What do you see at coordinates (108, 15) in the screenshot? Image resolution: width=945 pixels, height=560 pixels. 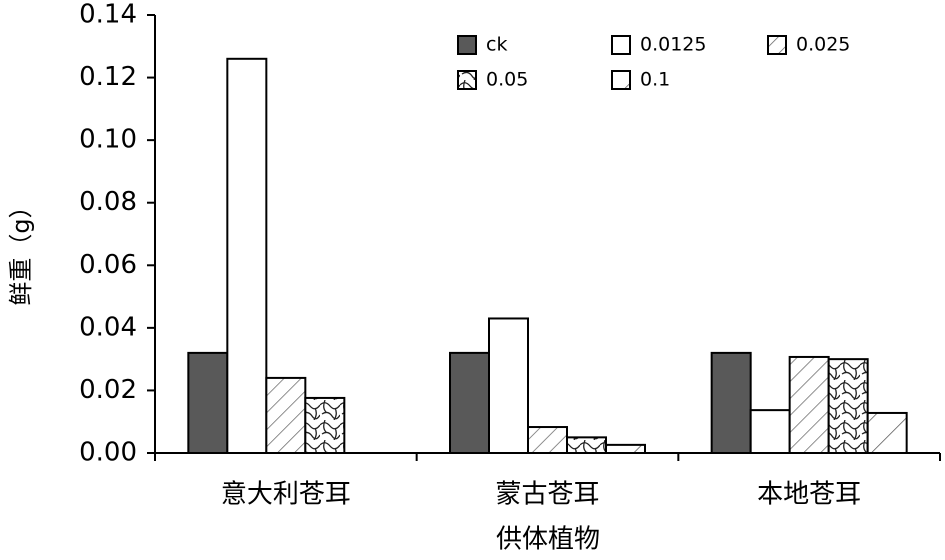 I see `y-tick-label: 0.14` at bounding box center [108, 15].